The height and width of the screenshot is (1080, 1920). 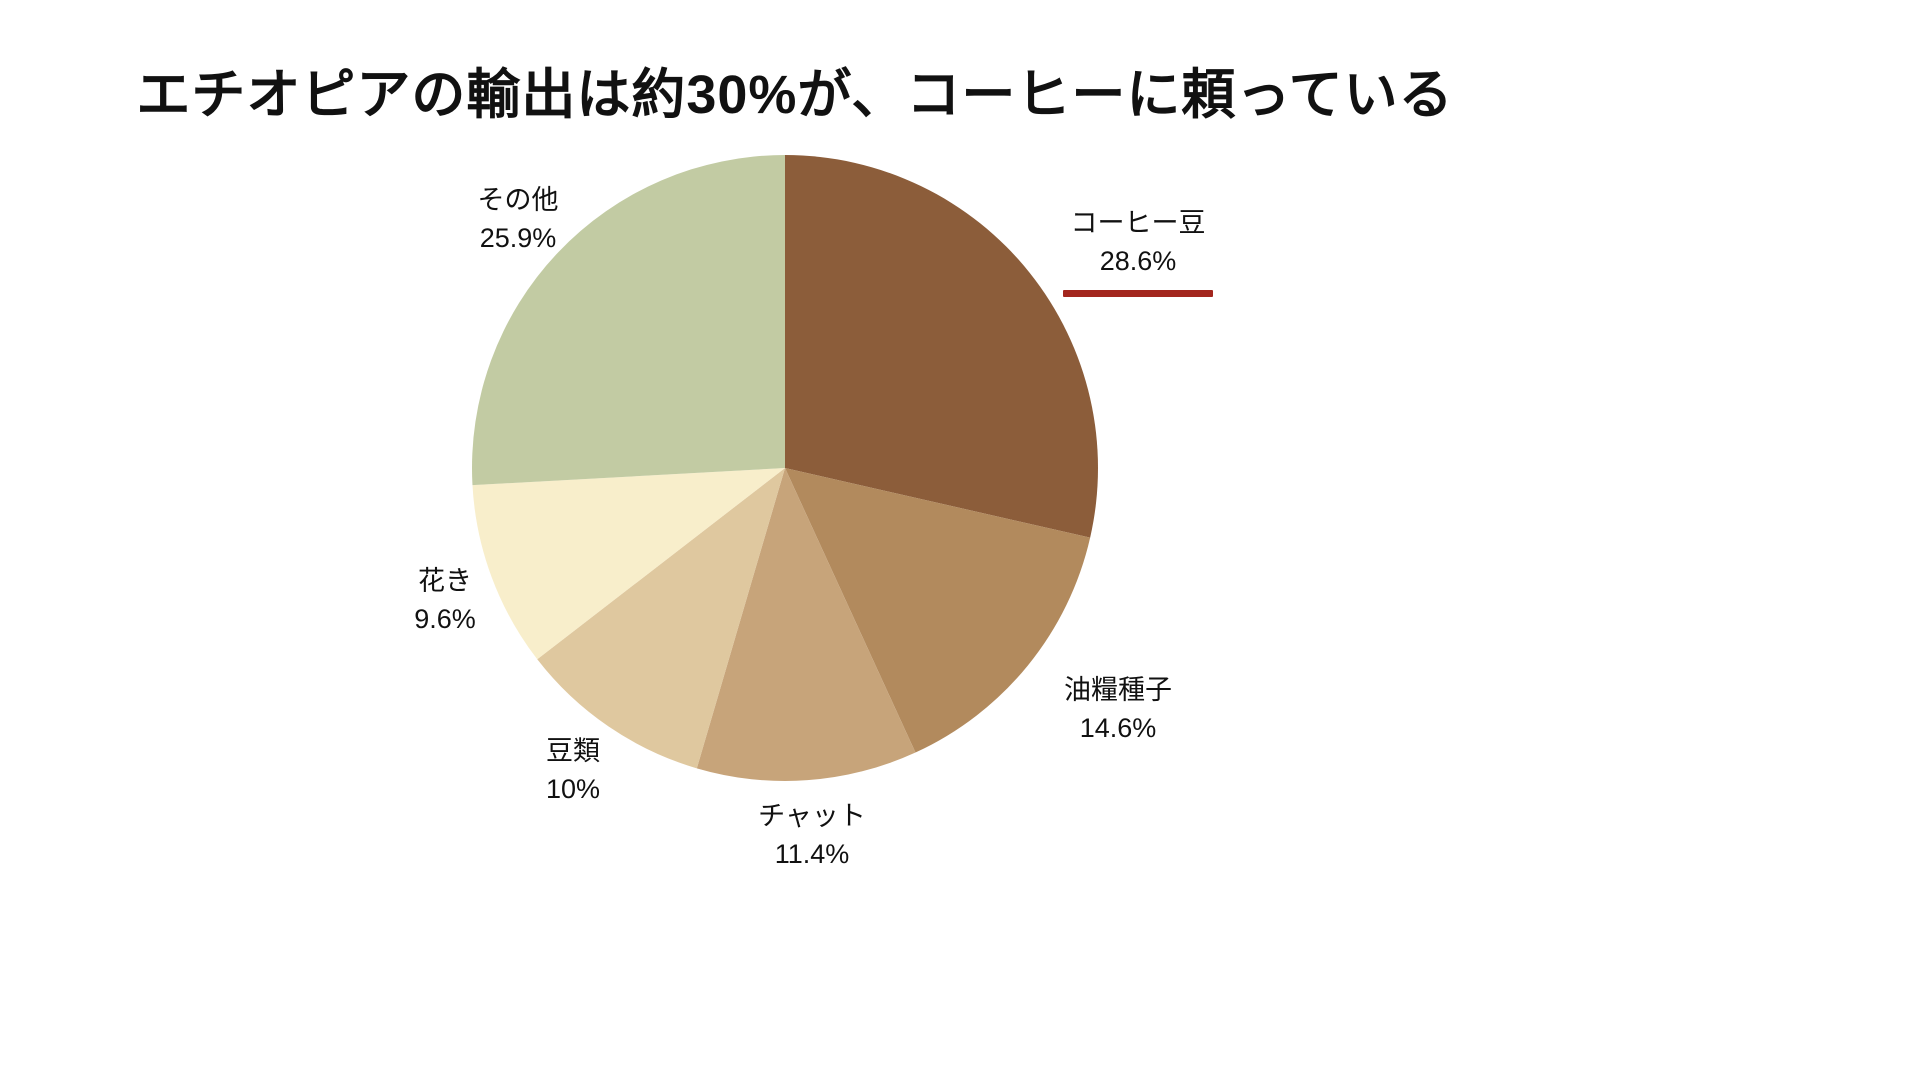 I want to click on highlight-underline, so click(x=1138, y=293).